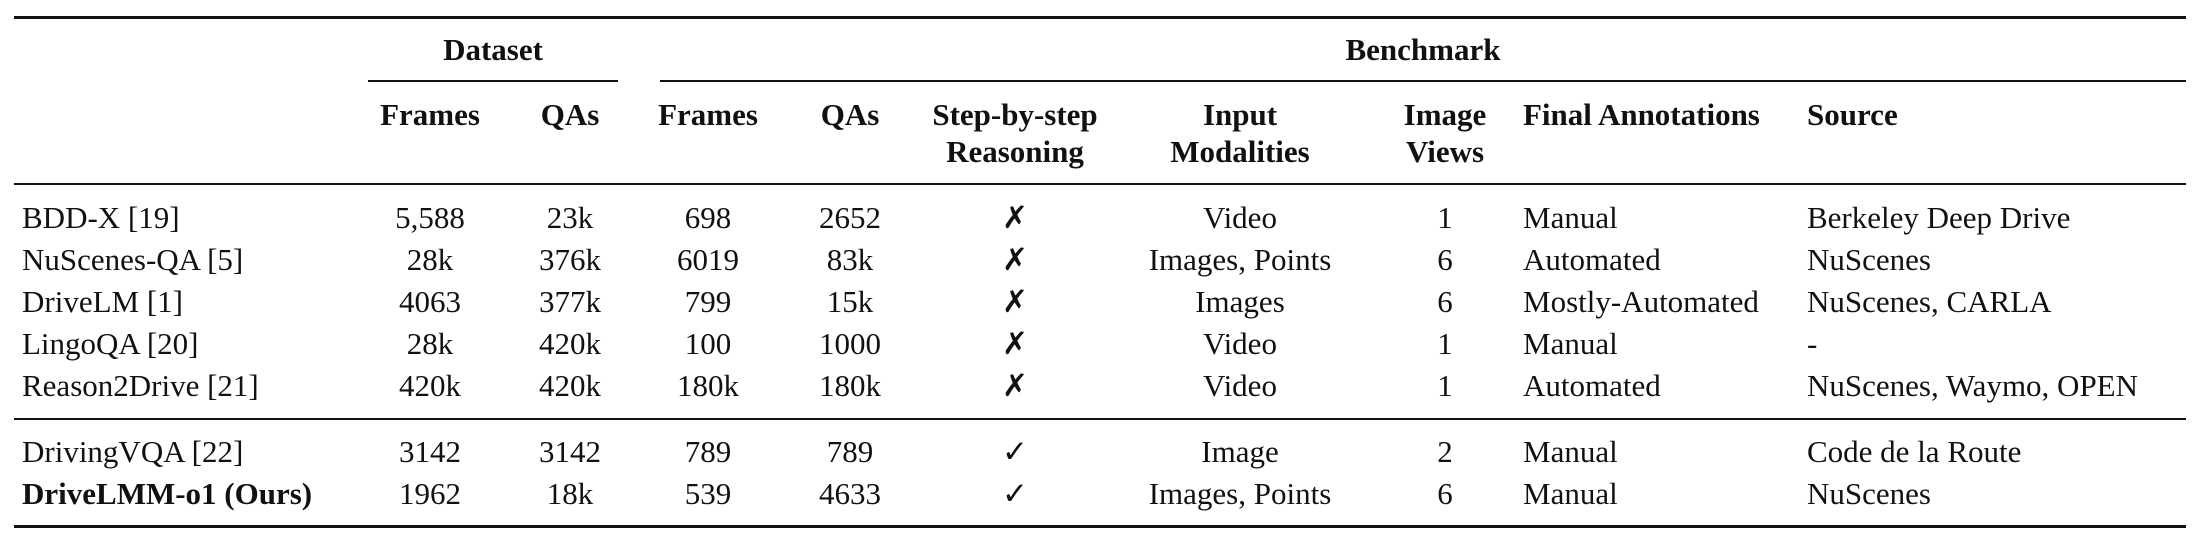 This screenshot has height=552, width=2195. I want to click on cell-bm-qas: 789, so click(850, 451).